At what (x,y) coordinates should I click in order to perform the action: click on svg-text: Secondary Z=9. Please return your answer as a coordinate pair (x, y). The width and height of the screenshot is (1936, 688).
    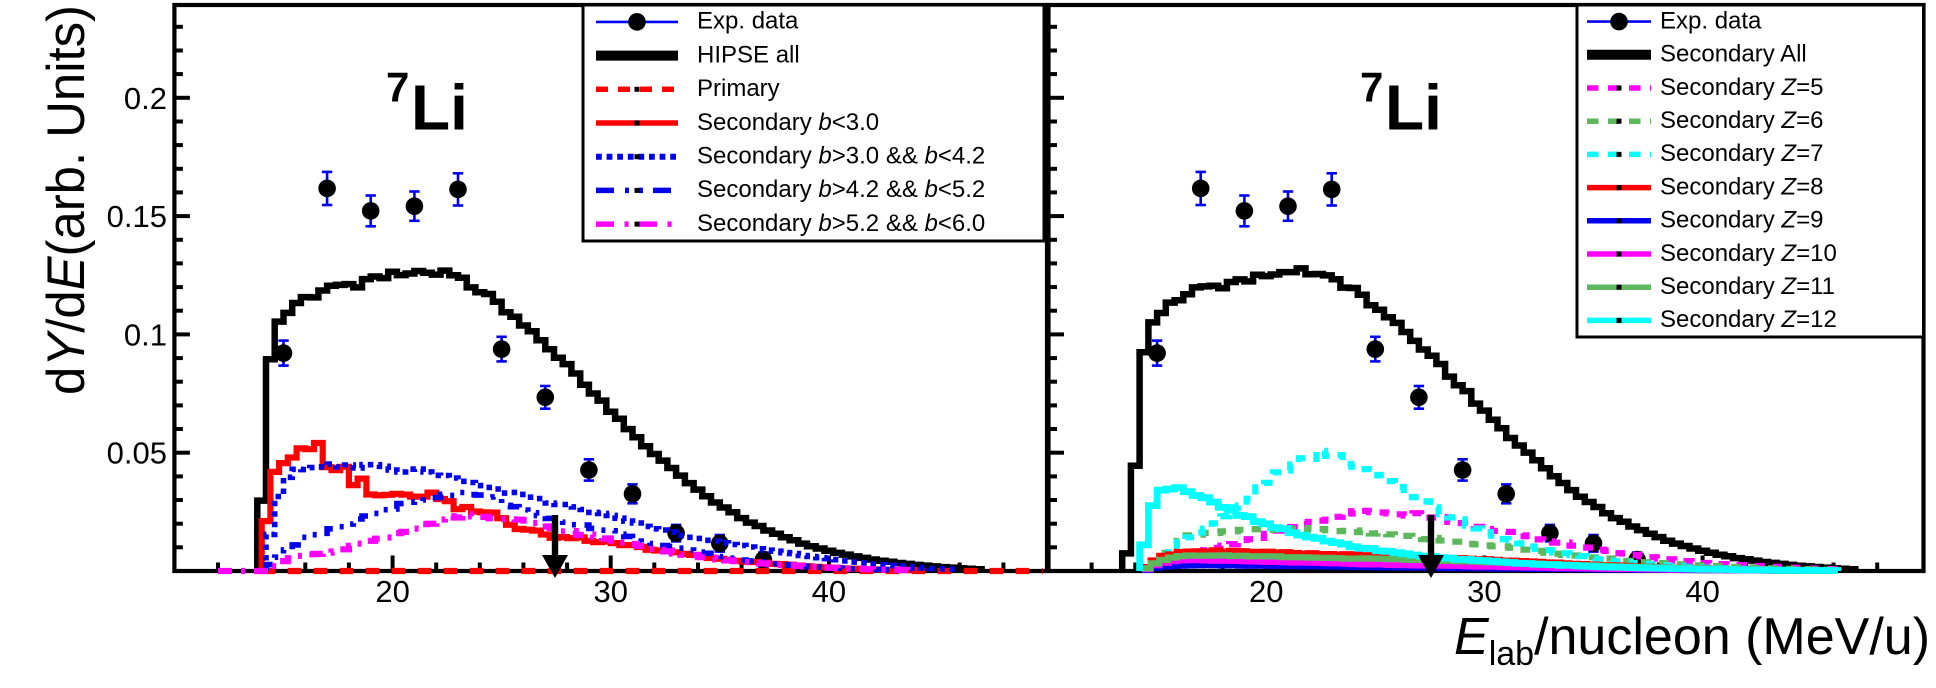
    Looking at the image, I should click on (1741, 220).